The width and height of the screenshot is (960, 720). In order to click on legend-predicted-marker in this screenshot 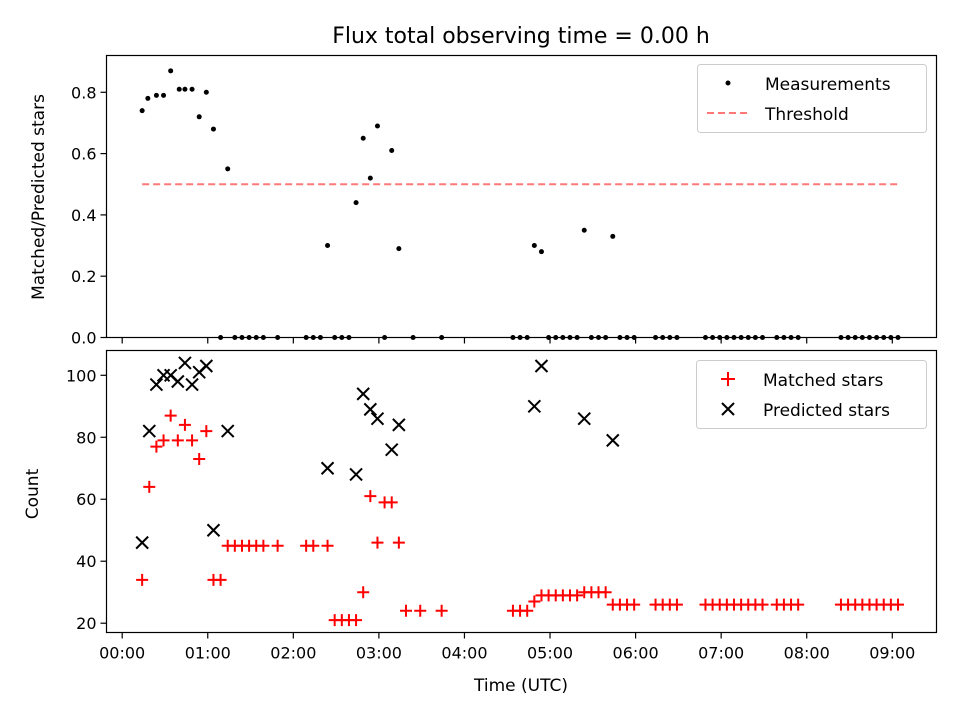, I will do `click(728, 409)`.